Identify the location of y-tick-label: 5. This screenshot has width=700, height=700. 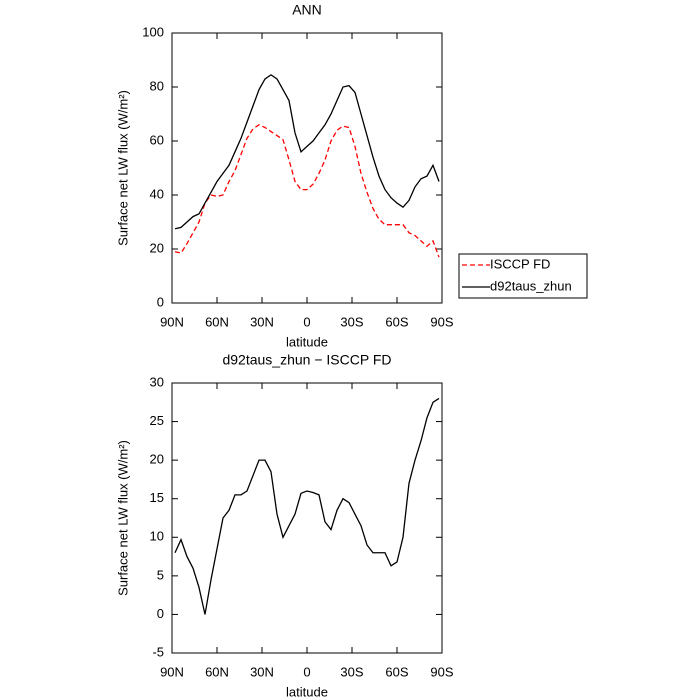
(160, 574).